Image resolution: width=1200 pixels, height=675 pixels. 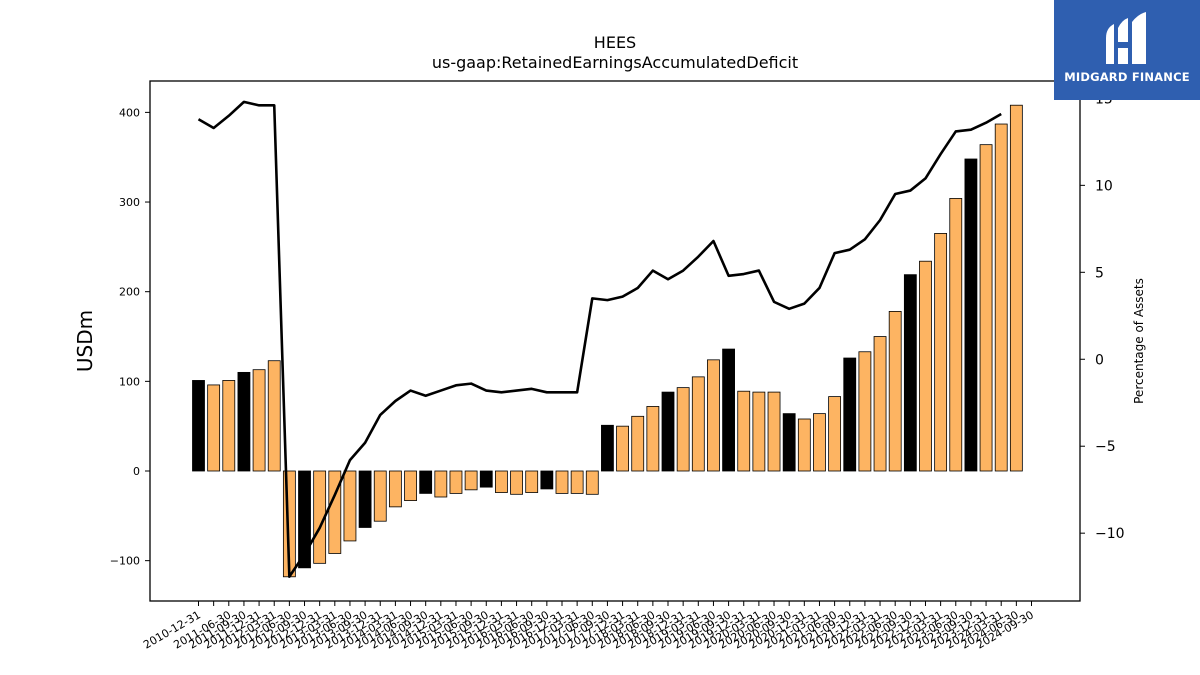 What do you see at coordinates (129, 202) in the screenshot?
I see `y-tick-label: 300` at bounding box center [129, 202].